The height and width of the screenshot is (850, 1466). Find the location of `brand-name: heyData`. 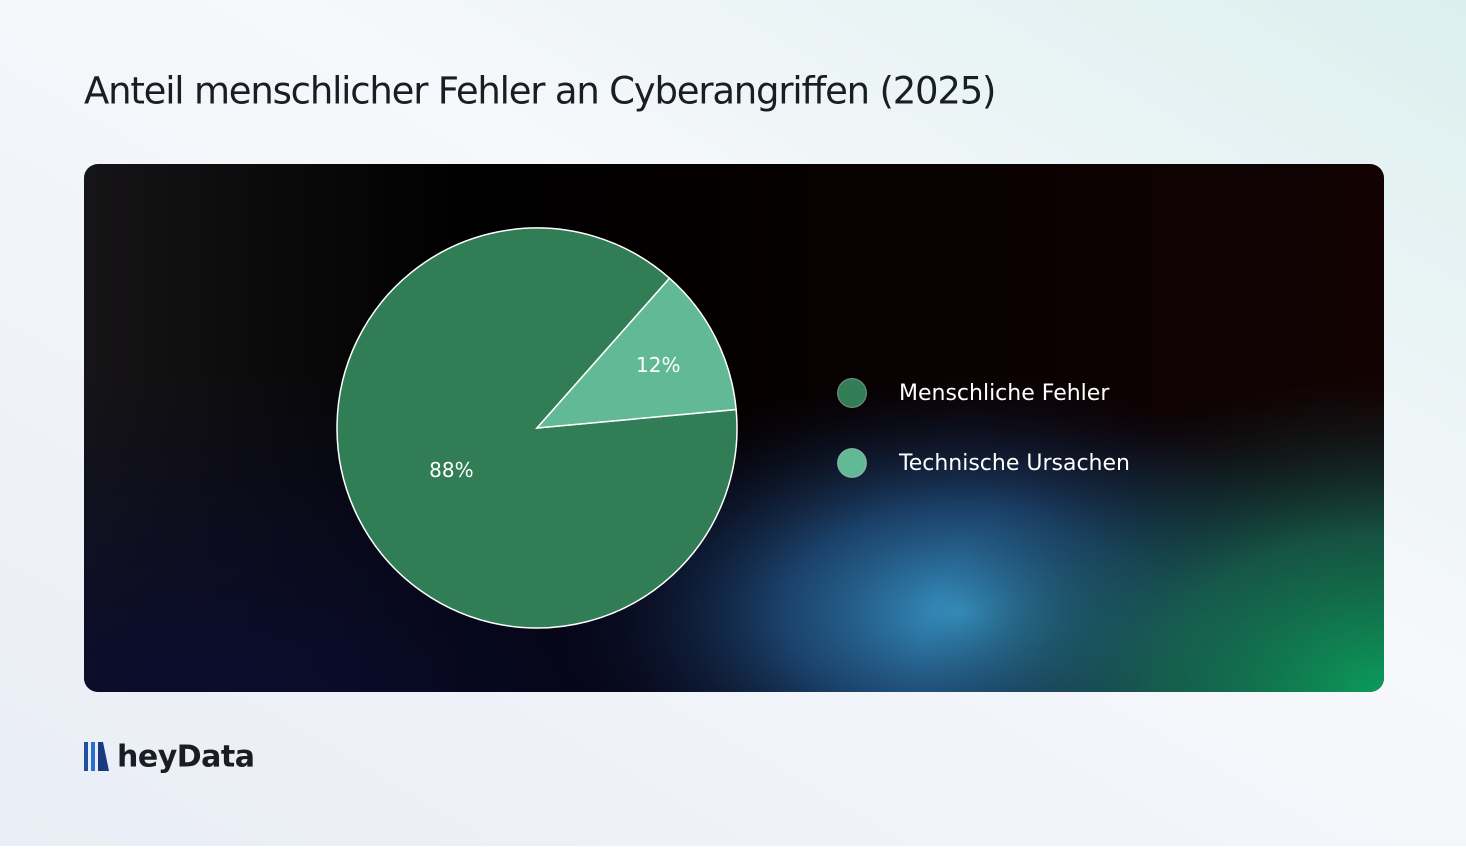

brand-name: heyData is located at coordinates (186, 757).